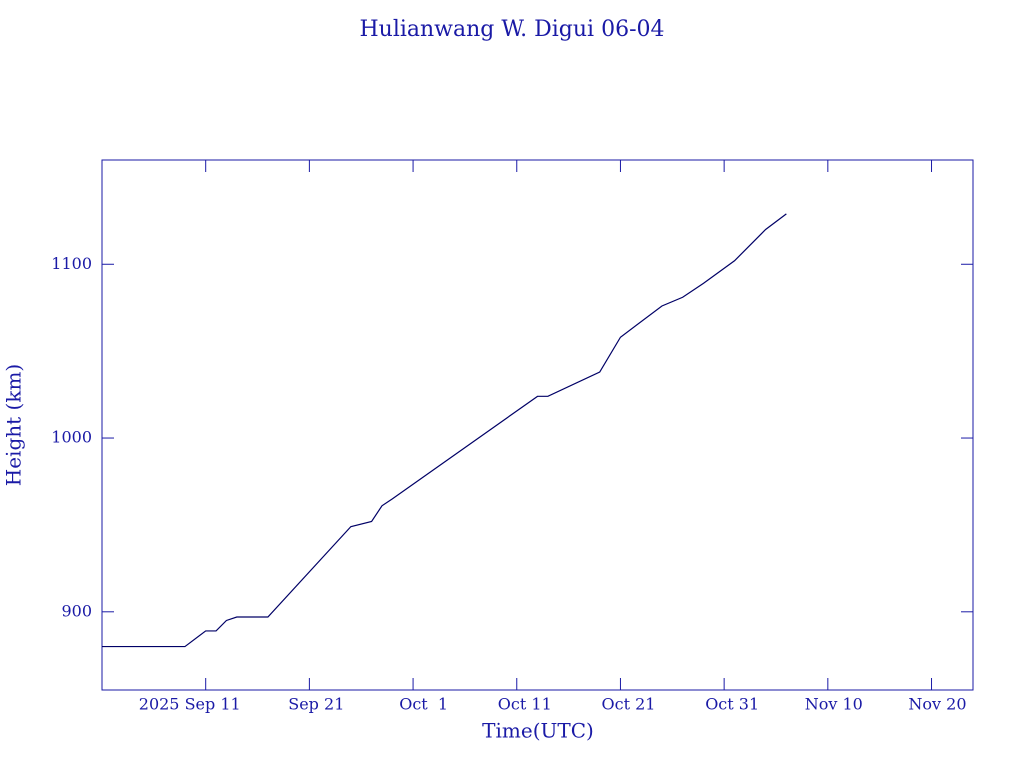  What do you see at coordinates (76, 610) in the screenshot?
I see `y-tick-label: 900` at bounding box center [76, 610].